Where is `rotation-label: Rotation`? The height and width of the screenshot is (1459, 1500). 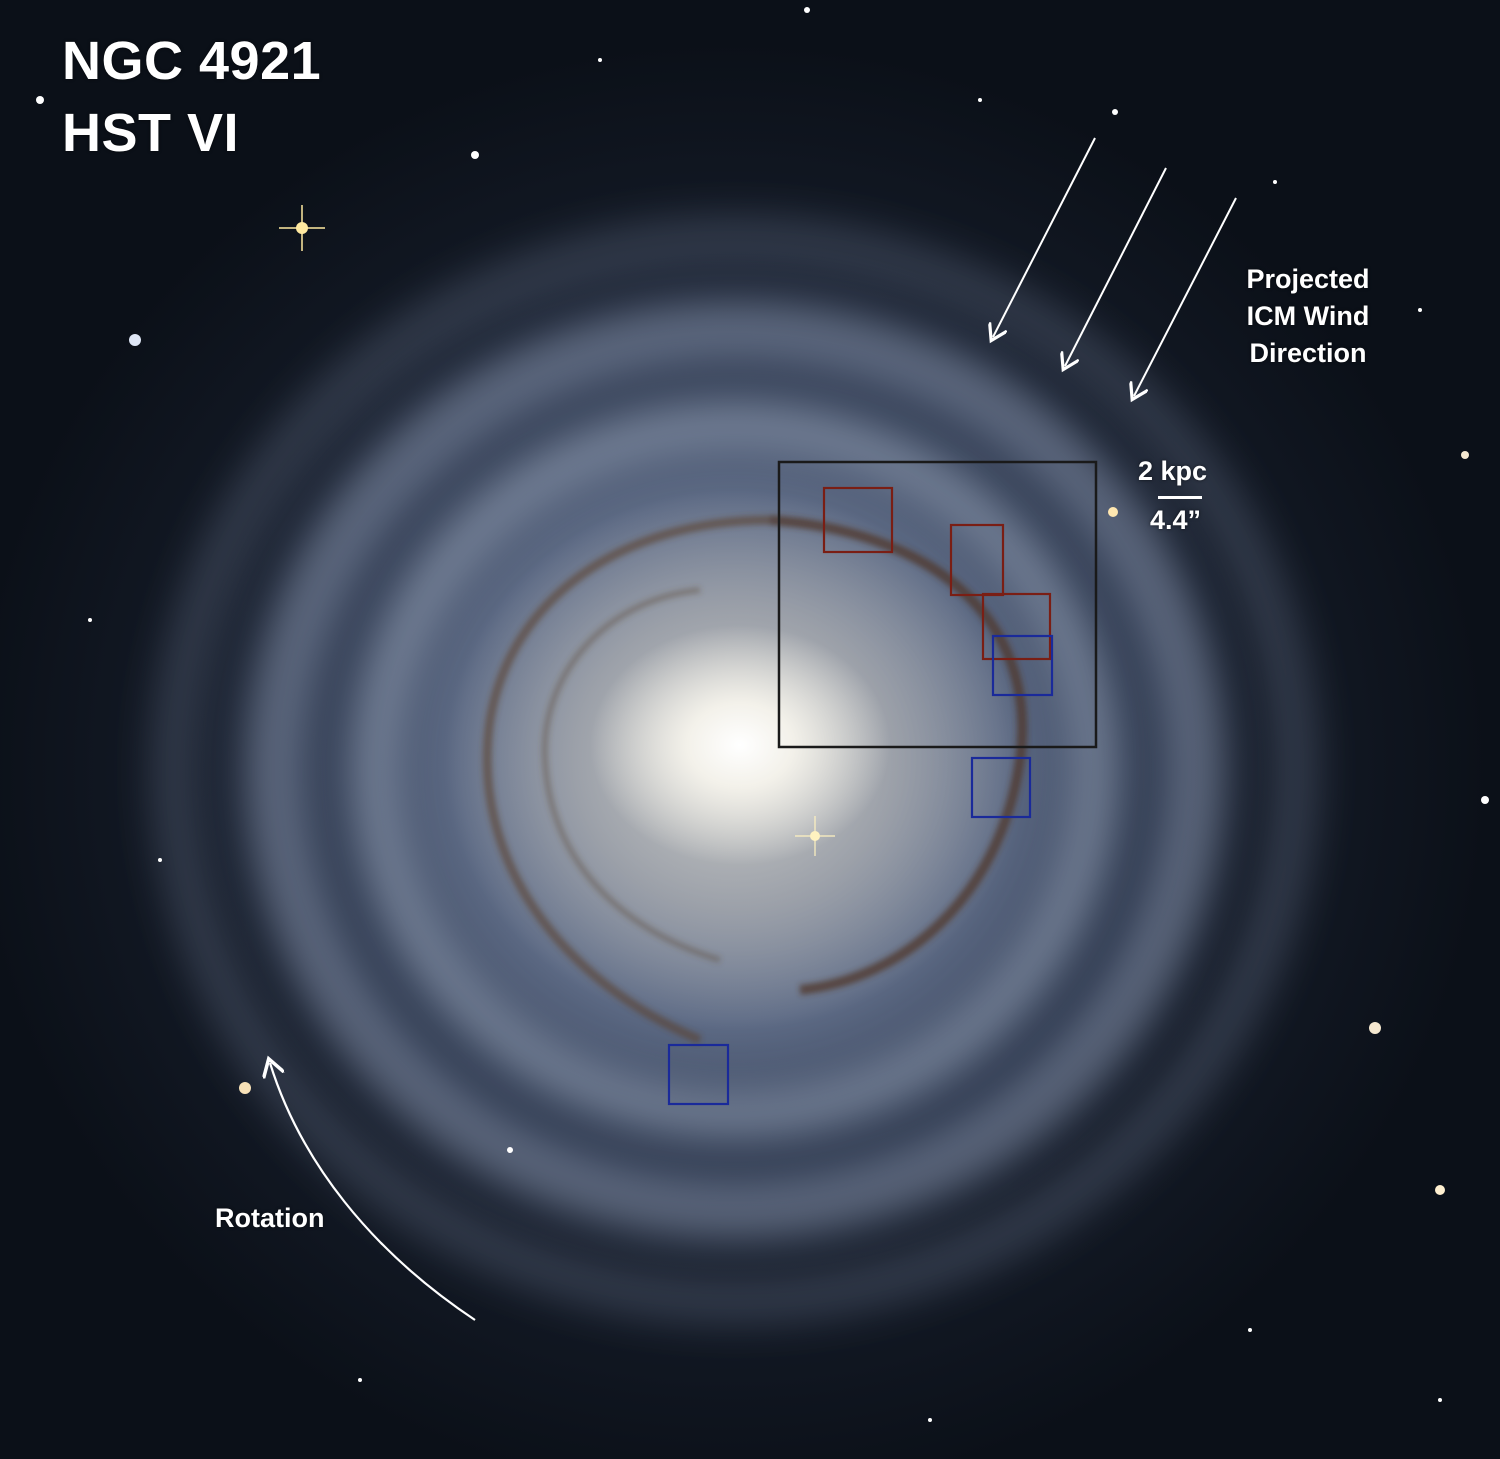 rotation-label: Rotation is located at coordinates (270, 1218).